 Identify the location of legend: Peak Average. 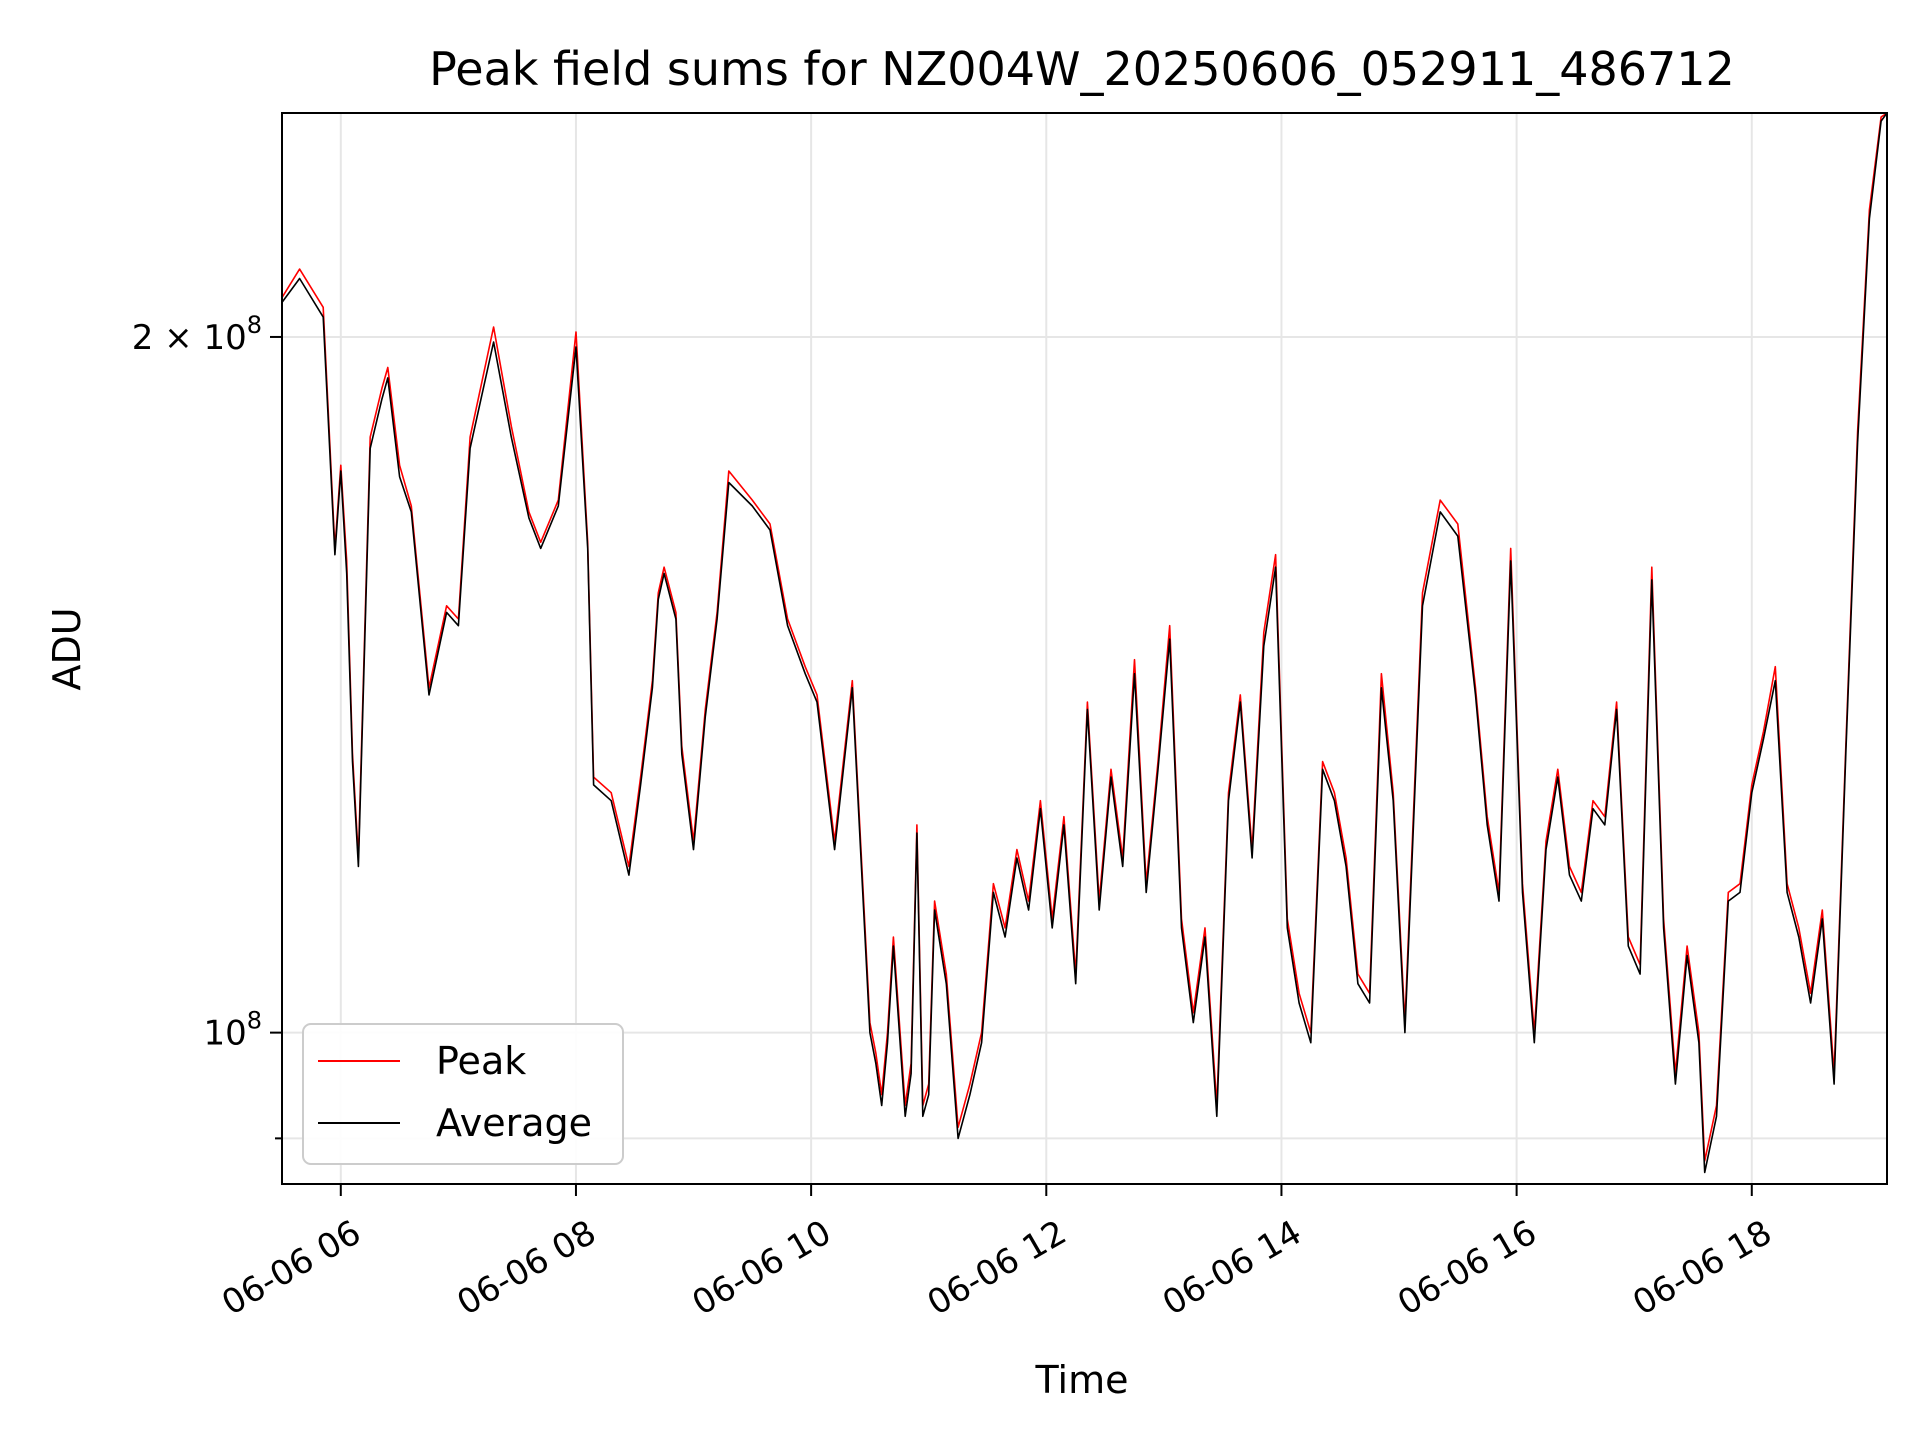
(463, 1094).